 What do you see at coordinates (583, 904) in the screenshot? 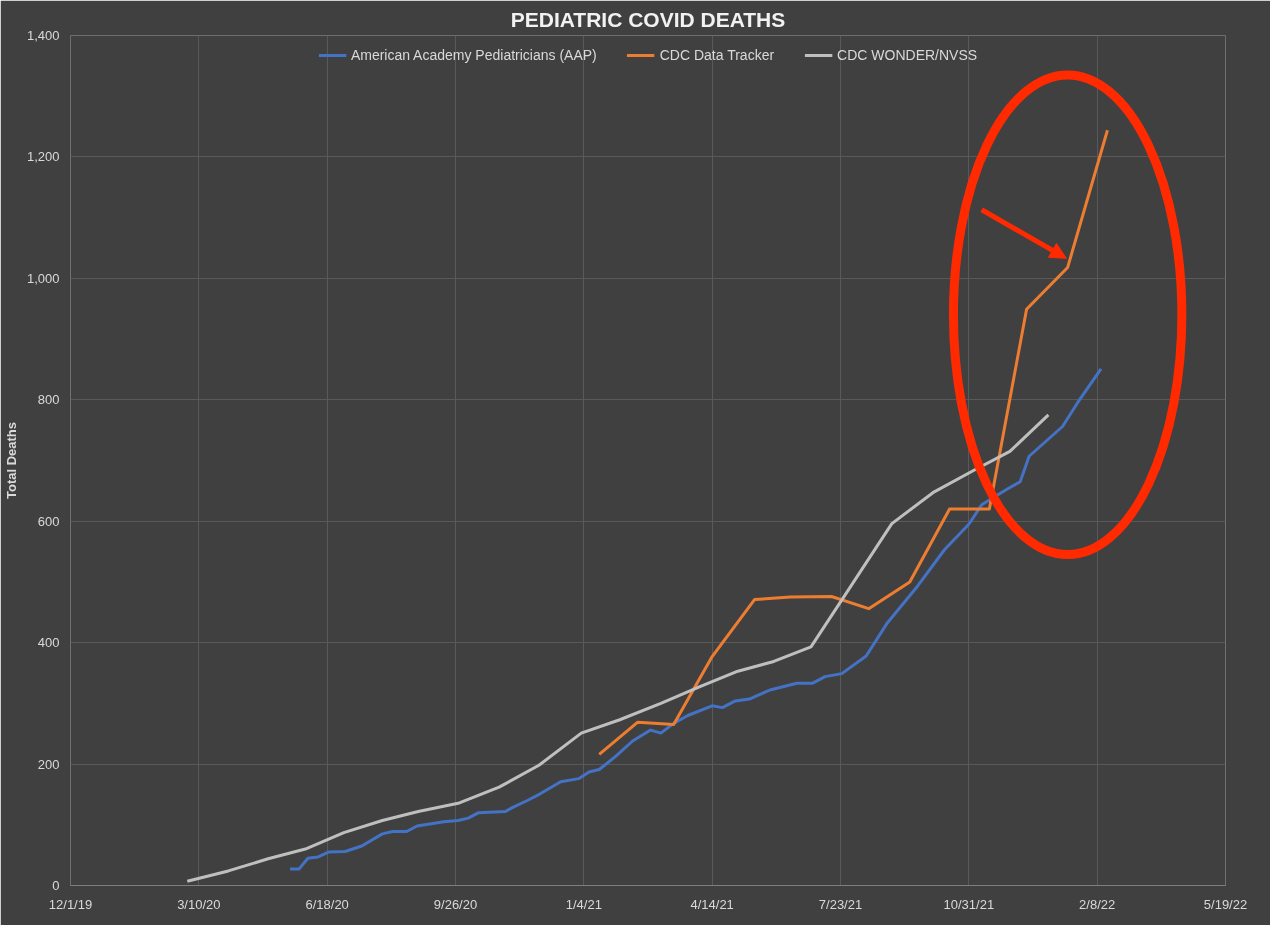
I see `x-tick-label: 1/4/21` at bounding box center [583, 904].